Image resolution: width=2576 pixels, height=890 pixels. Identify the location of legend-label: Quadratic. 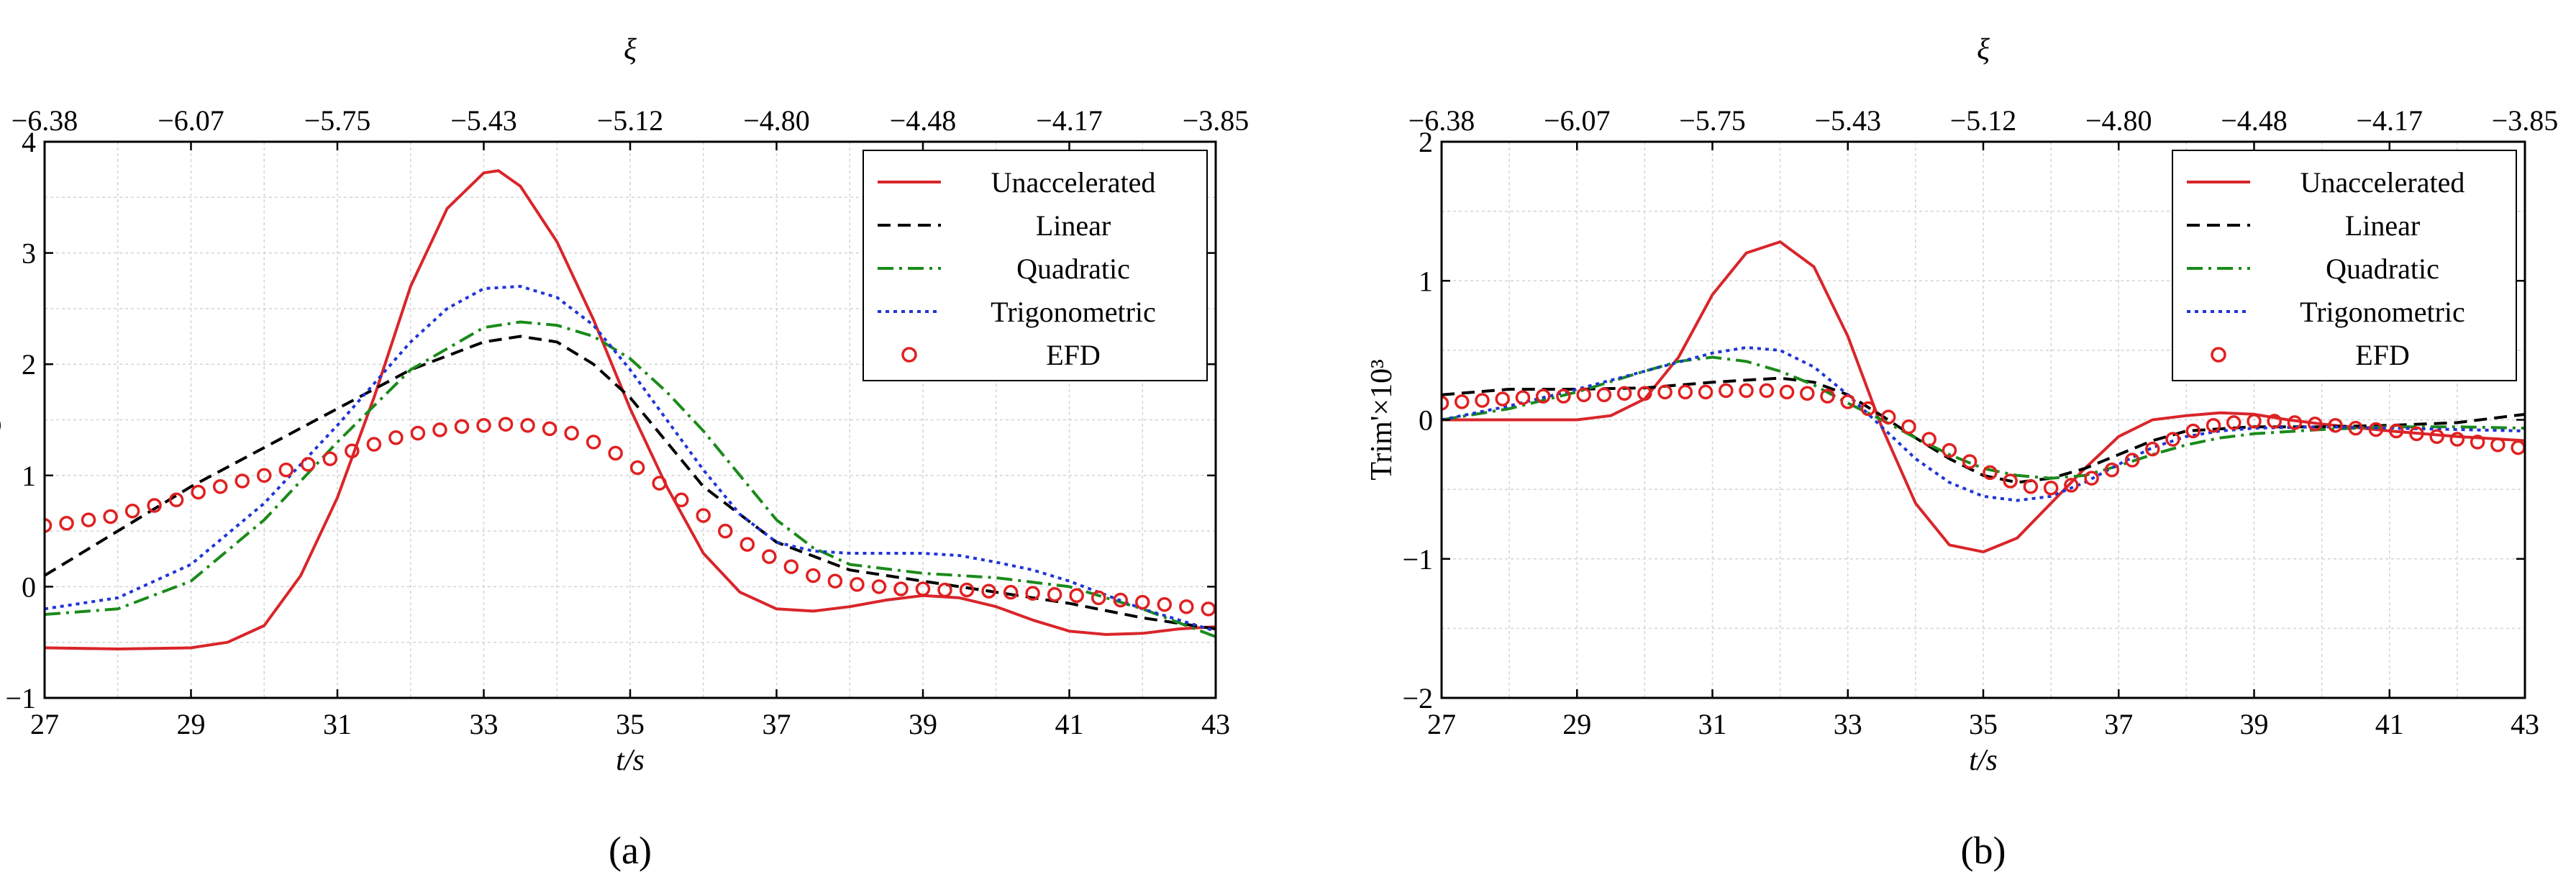
(1073, 269).